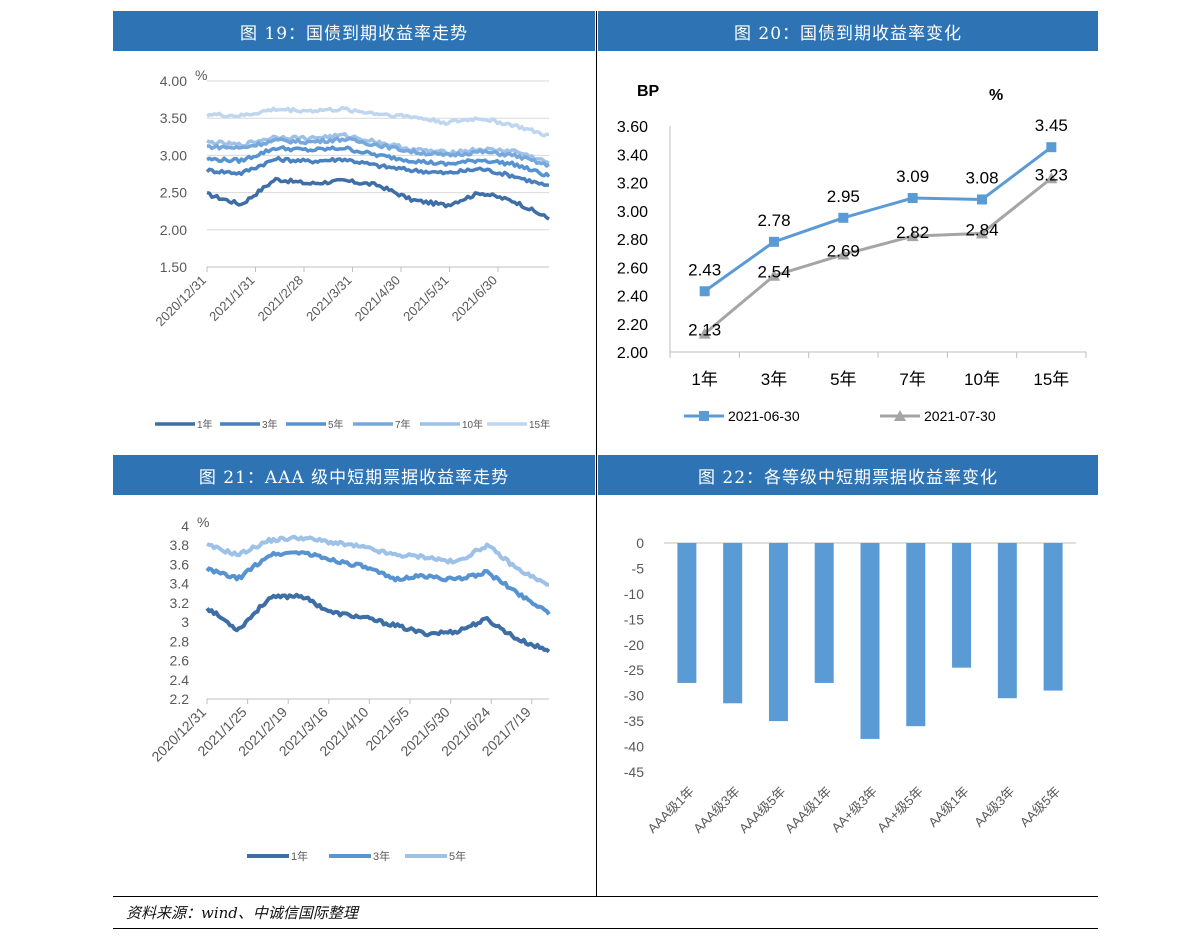 This screenshot has height=942, width=1191. What do you see at coordinates (539, 424) in the screenshot?
I see `fig19-legend-label: 15年` at bounding box center [539, 424].